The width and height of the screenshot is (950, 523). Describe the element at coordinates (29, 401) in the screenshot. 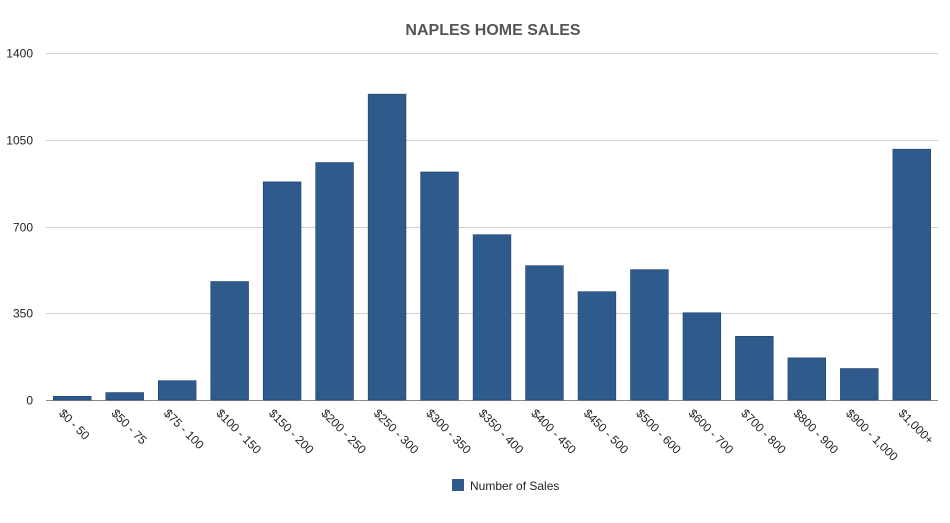

I see `y-tick-label: 0` at that location.